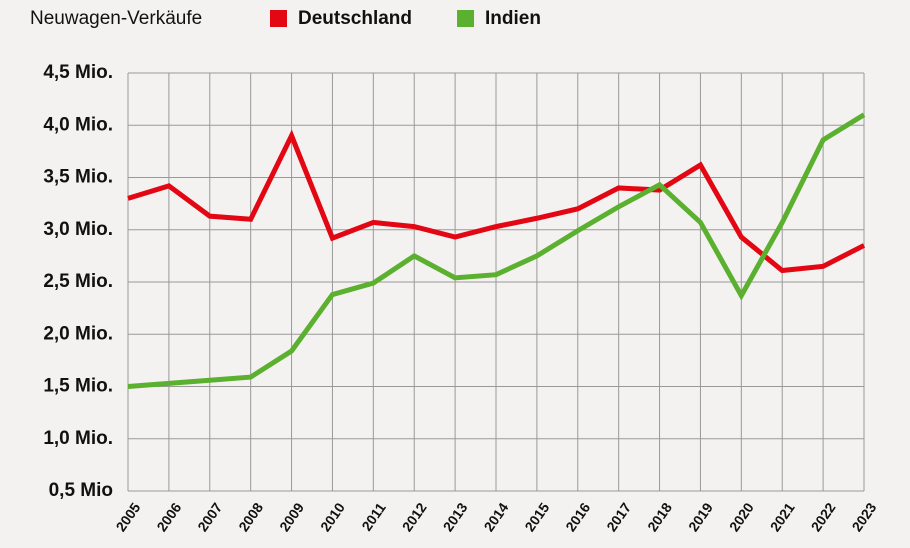 The height and width of the screenshot is (548, 910). Describe the element at coordinates (78, 124) in the screenshot. I see `y-tick-label: 4,0 Mio.` at that location.